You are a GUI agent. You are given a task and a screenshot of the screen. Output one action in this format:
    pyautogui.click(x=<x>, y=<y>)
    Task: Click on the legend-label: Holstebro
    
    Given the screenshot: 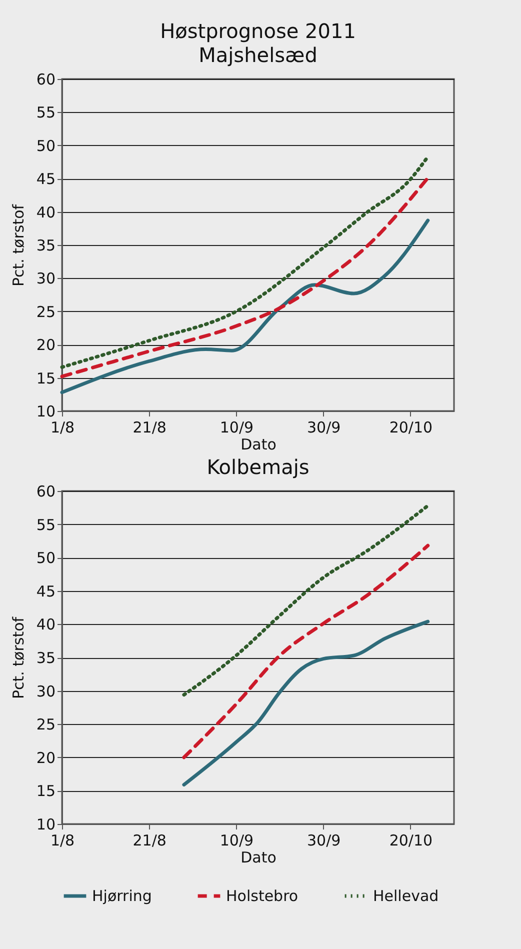 What is the action you would take?
    pyautogui.click(x=262, y=896)
    